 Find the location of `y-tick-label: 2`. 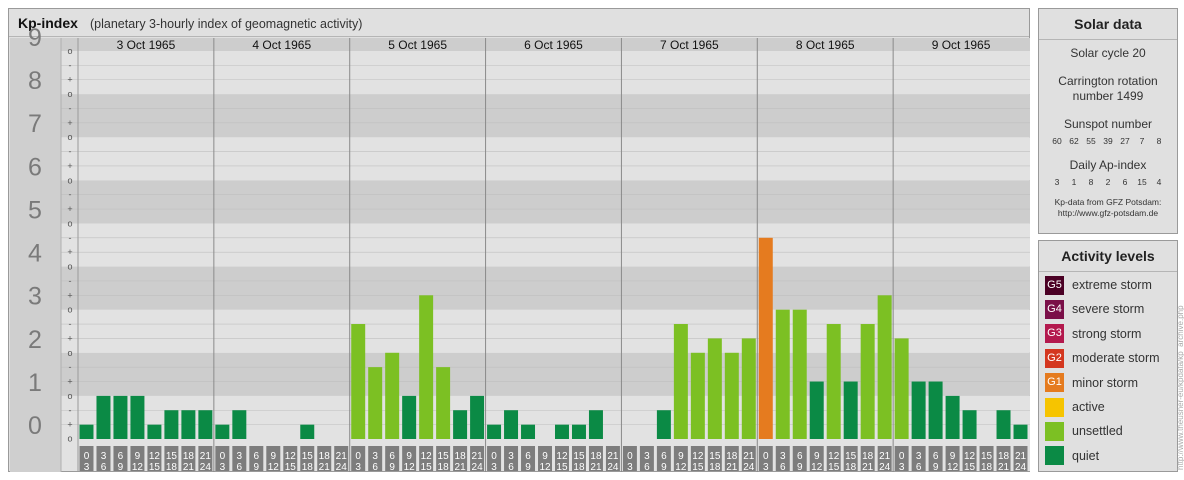

y-tick-label: 2 is located at coordinates (35, 340).